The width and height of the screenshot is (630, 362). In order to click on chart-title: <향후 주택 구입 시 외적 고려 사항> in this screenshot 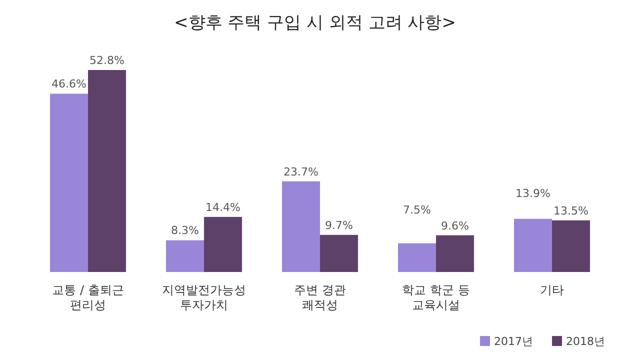, I will do `click(315, 23)`.